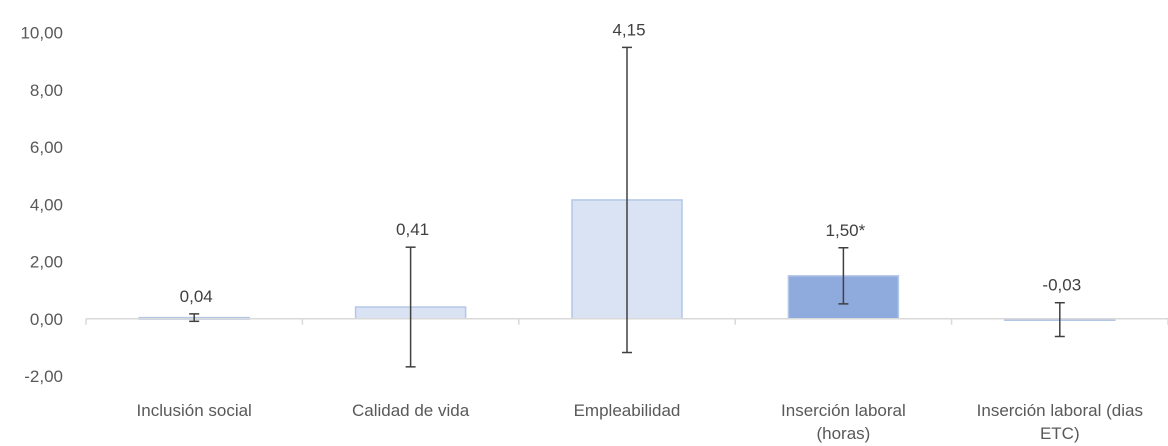 The image size is (1168, 446). I want to click on y-tick-label: 8,00, so click(46, 90).